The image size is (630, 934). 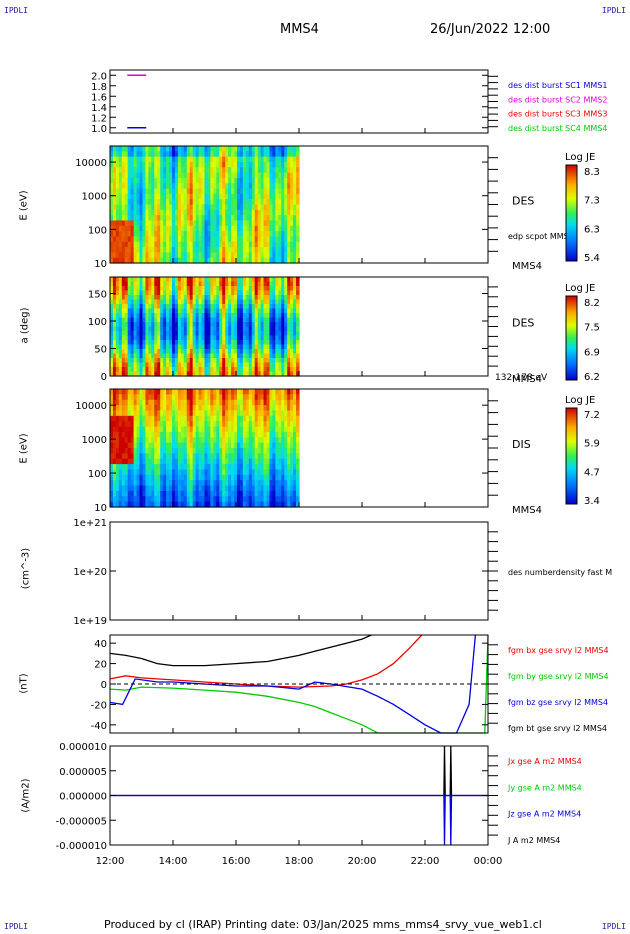 What do you see at coordinates (100, 665) in the screenshot?
I see `ytick-label: 20` at bounding box center [100, 665].